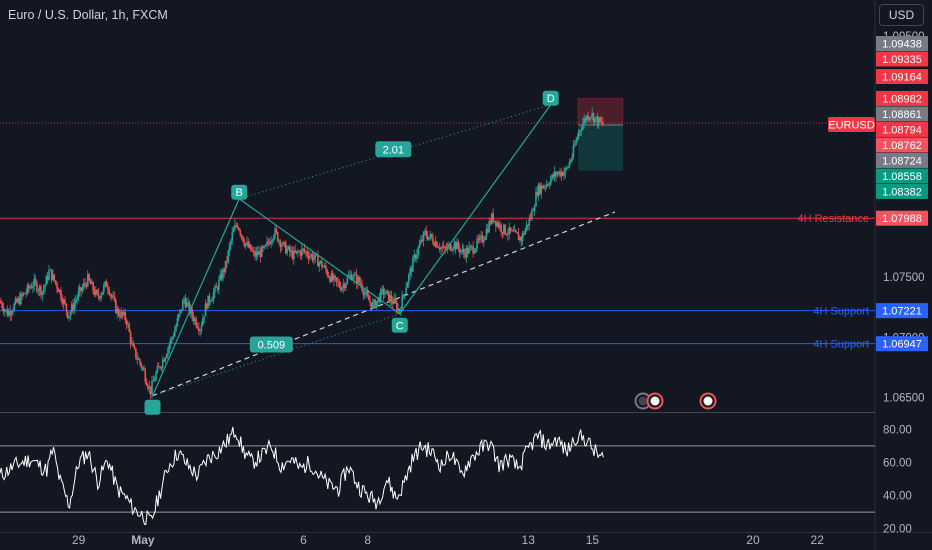 This screenshot has height=550, width=932. Describe the element at coordinates (152, 407) in the screenshot. I see `pattern-point-badge` at that location.